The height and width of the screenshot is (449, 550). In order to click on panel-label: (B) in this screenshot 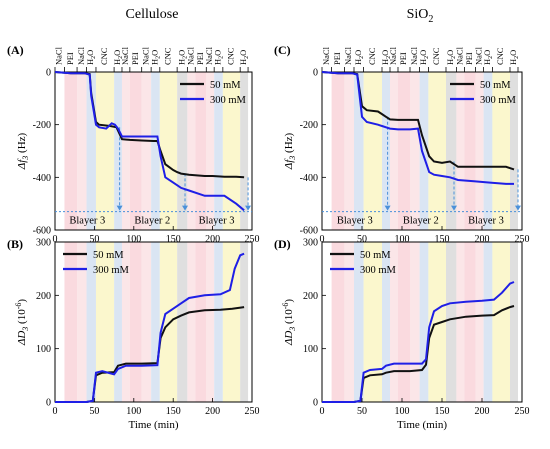, I will do `click(15, 244)`.